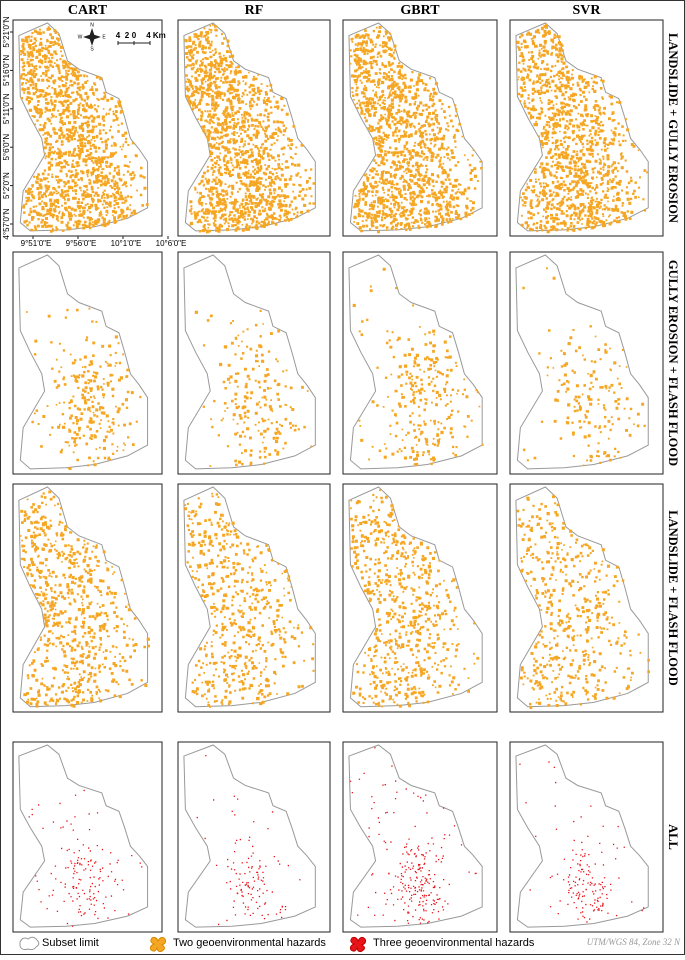 This screenshot has width=685, height=960. What do you see at coordinates (673, 837) in the screenshot?
I see `row-label: ALL` at bounding box center [673, 837].